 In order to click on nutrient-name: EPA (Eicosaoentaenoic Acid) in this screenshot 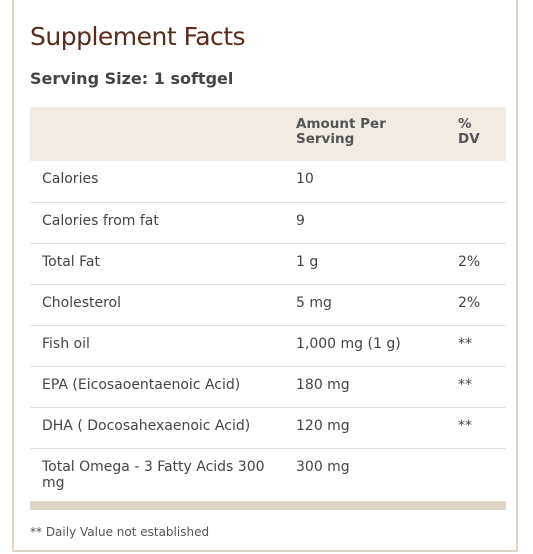, I will do `click(157, 387)`.